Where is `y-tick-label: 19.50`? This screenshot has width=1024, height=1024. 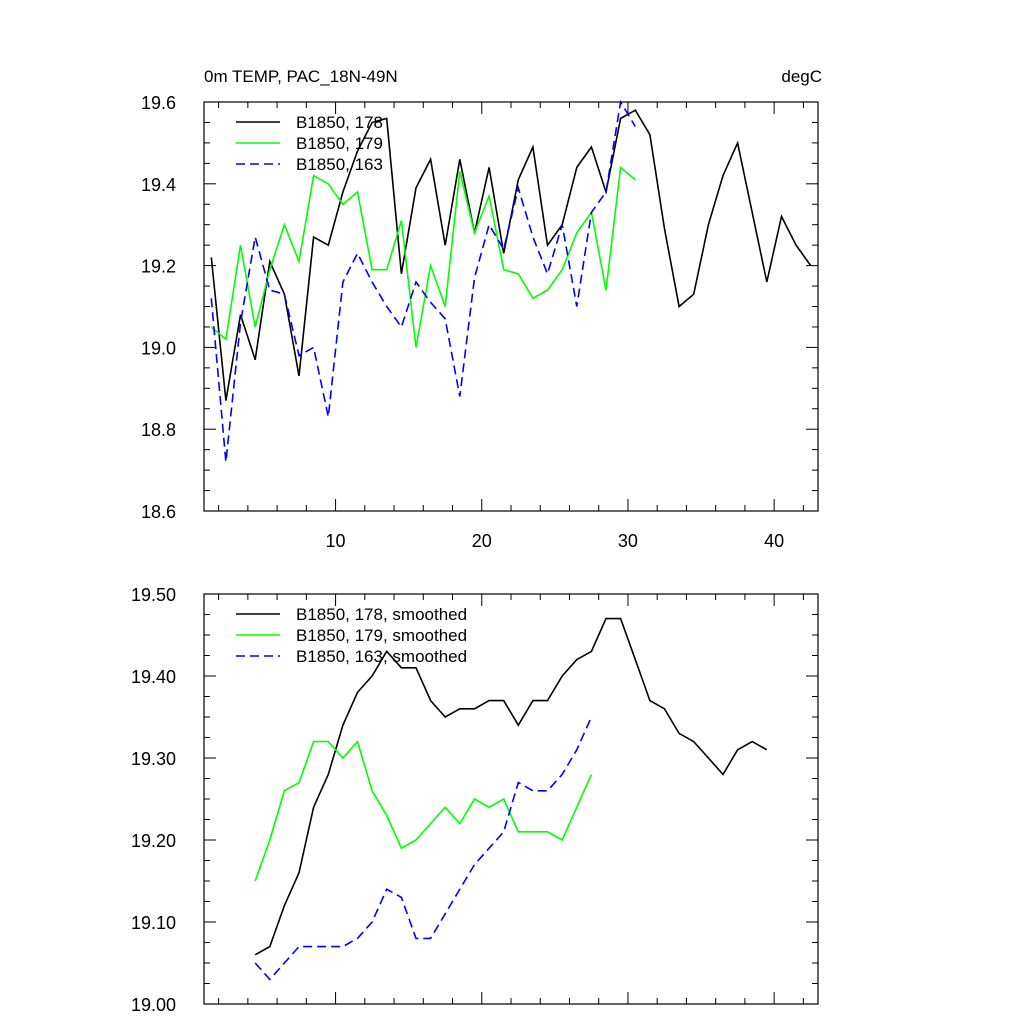
y-tick-label: 19.50 is located at coordinates (153, 595).